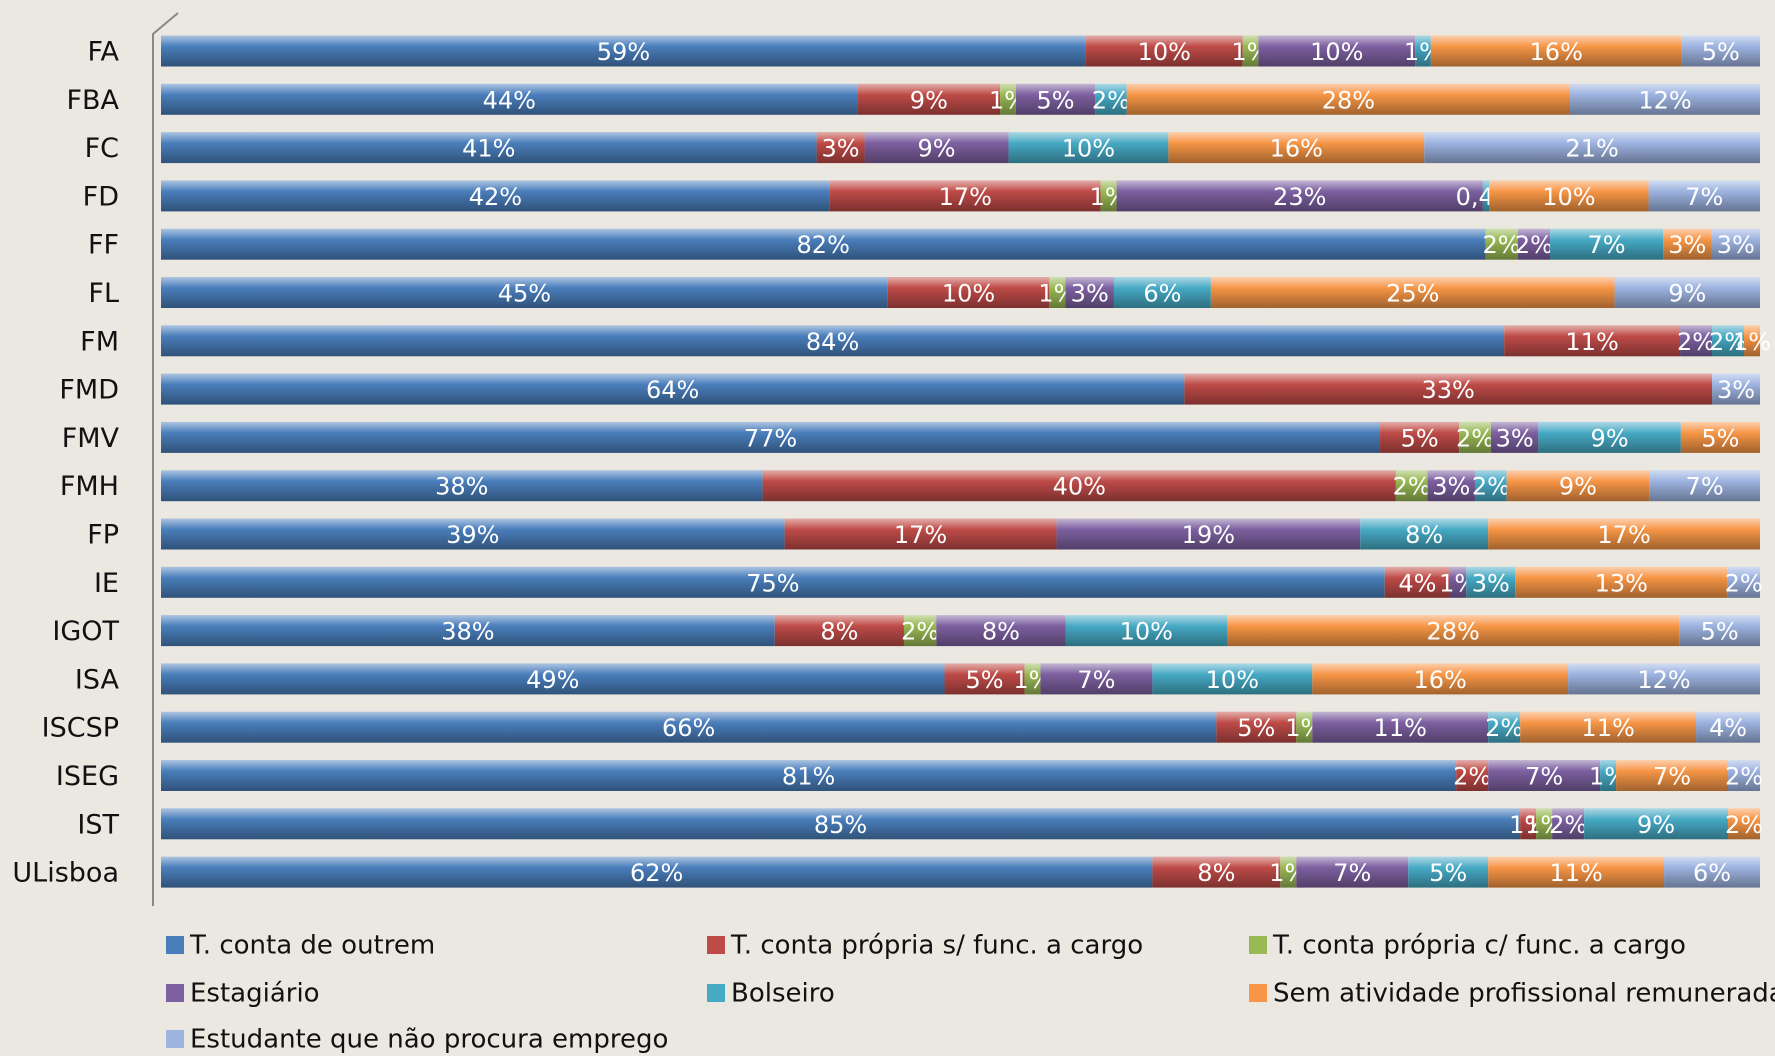  Describe the element at coordinates (1208, 535) in the screenshot. I see `data-label: 19%` at that location.